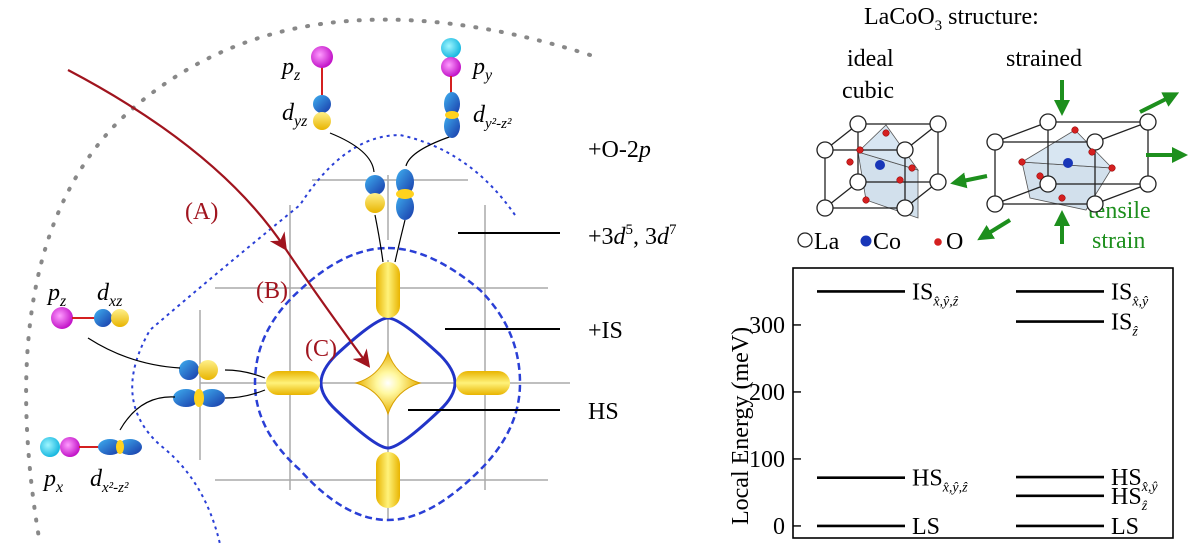  I want to click on region-C-boundary, so click(388, 383).